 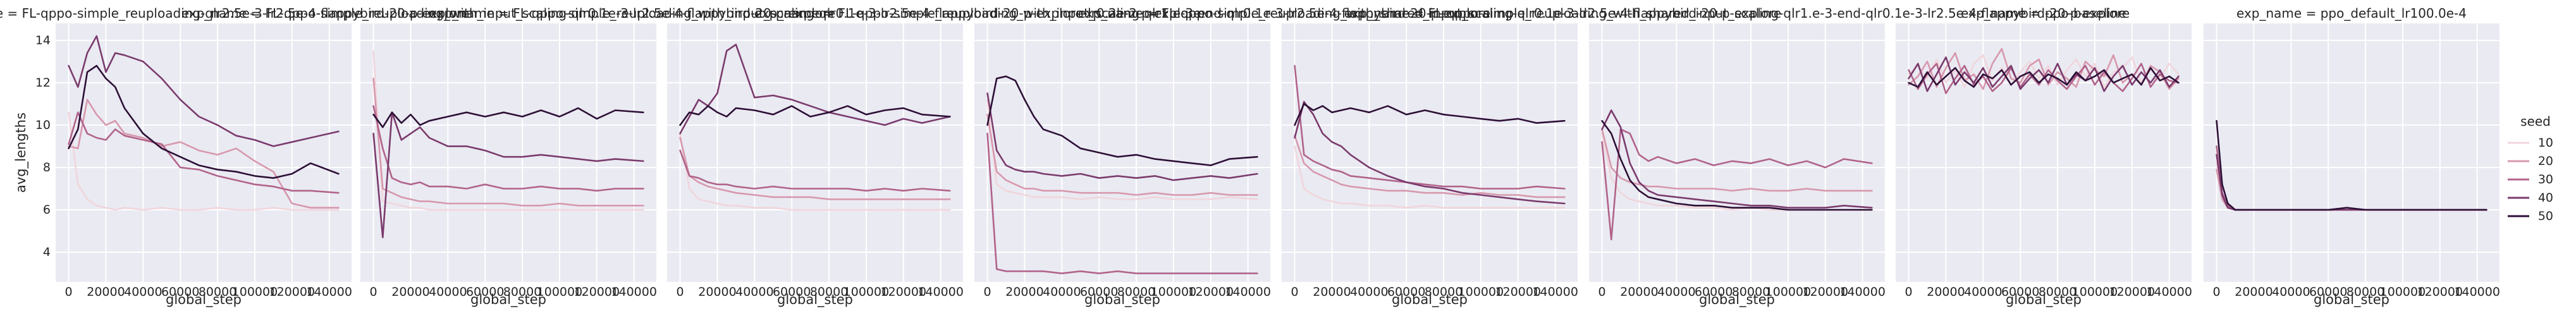 I want to click on y-tick-label: 4, so click(x=47, y=252).